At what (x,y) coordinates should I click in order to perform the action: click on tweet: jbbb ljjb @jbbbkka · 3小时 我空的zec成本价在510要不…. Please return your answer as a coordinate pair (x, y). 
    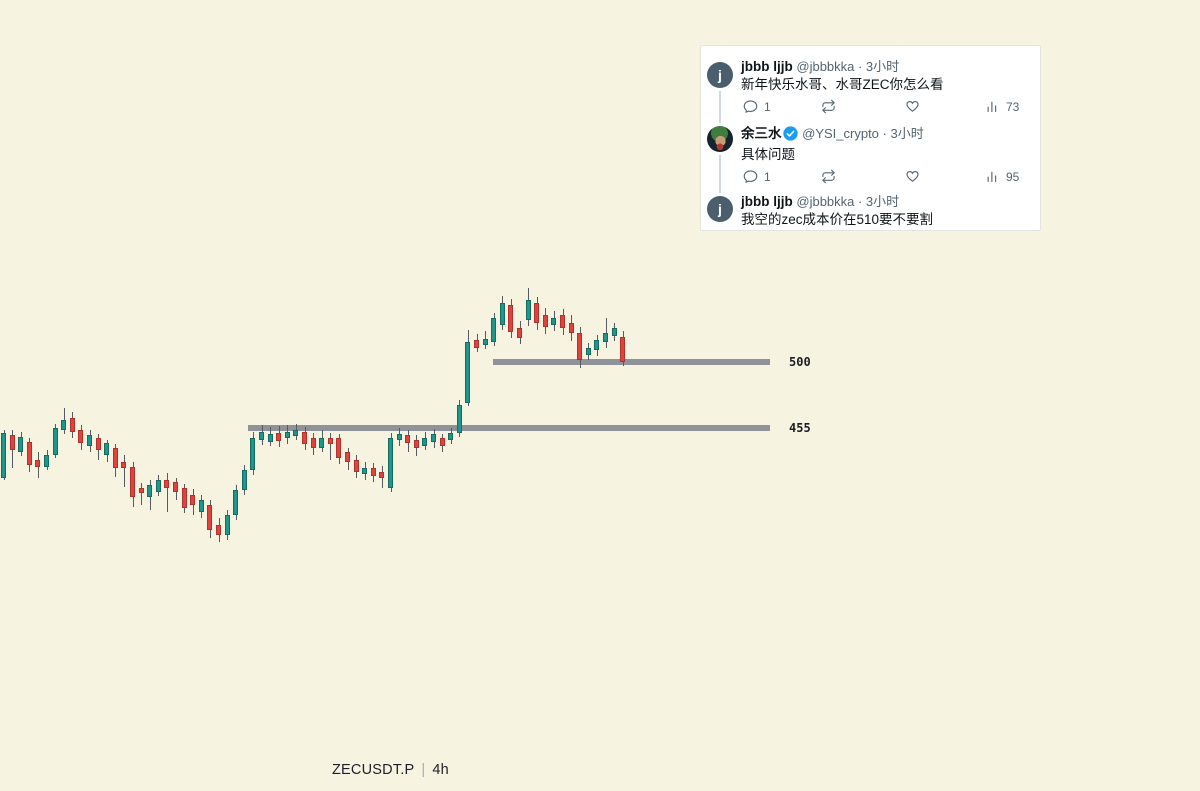
    Looking at the image, I should click on (886, 210).